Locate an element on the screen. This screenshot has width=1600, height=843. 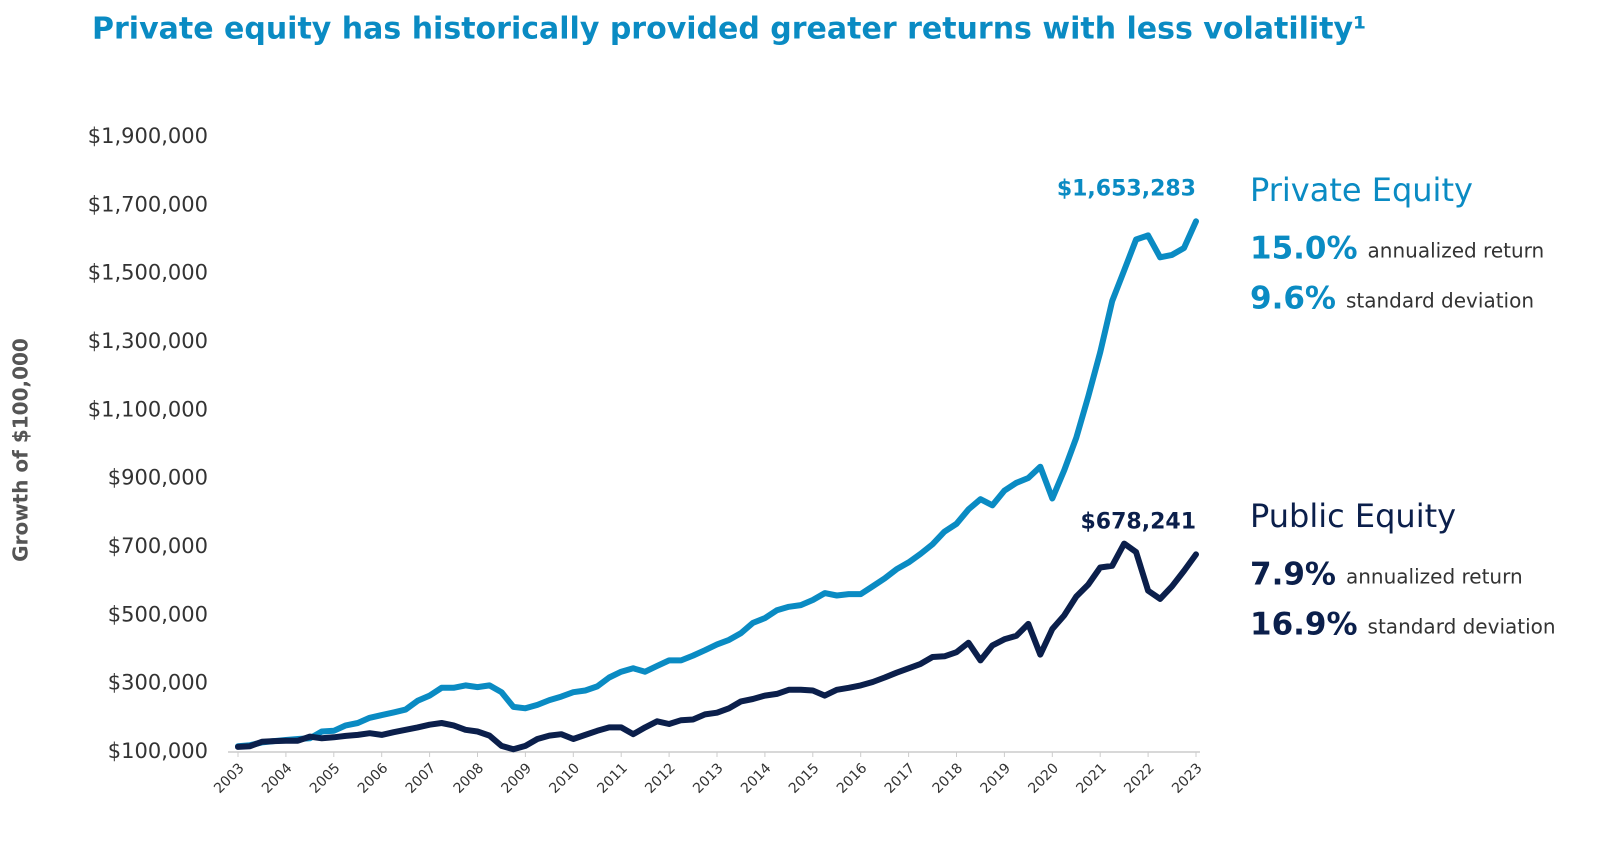
stat-value: 15.0% is located at coordinates (1304, 249).